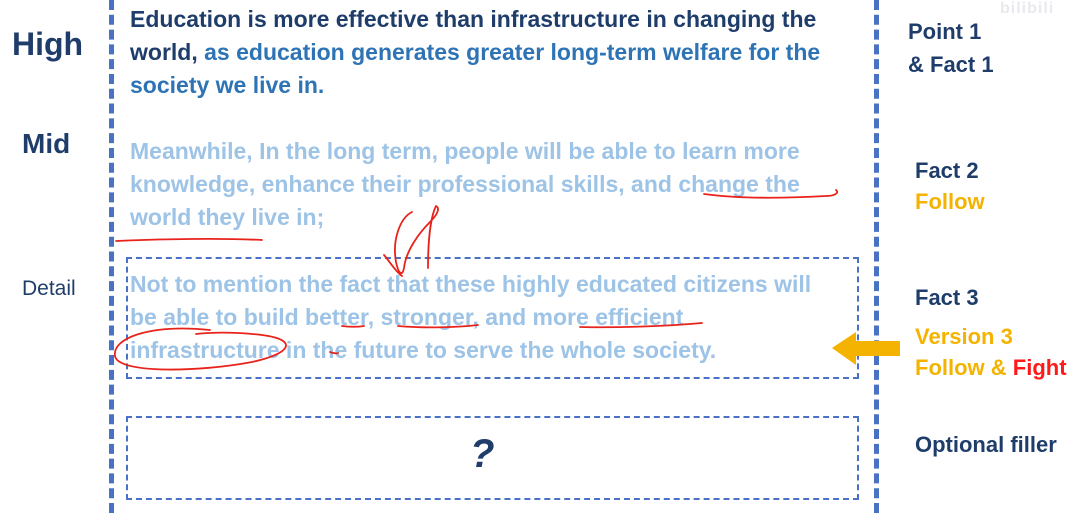 Image resolution: width=1083 pixels, height=513 pixels. What do you see at coordinates (986, 444) in the screenshot?
I see `optional-filler-label: Optional filler` at bounding box center [986, 444].